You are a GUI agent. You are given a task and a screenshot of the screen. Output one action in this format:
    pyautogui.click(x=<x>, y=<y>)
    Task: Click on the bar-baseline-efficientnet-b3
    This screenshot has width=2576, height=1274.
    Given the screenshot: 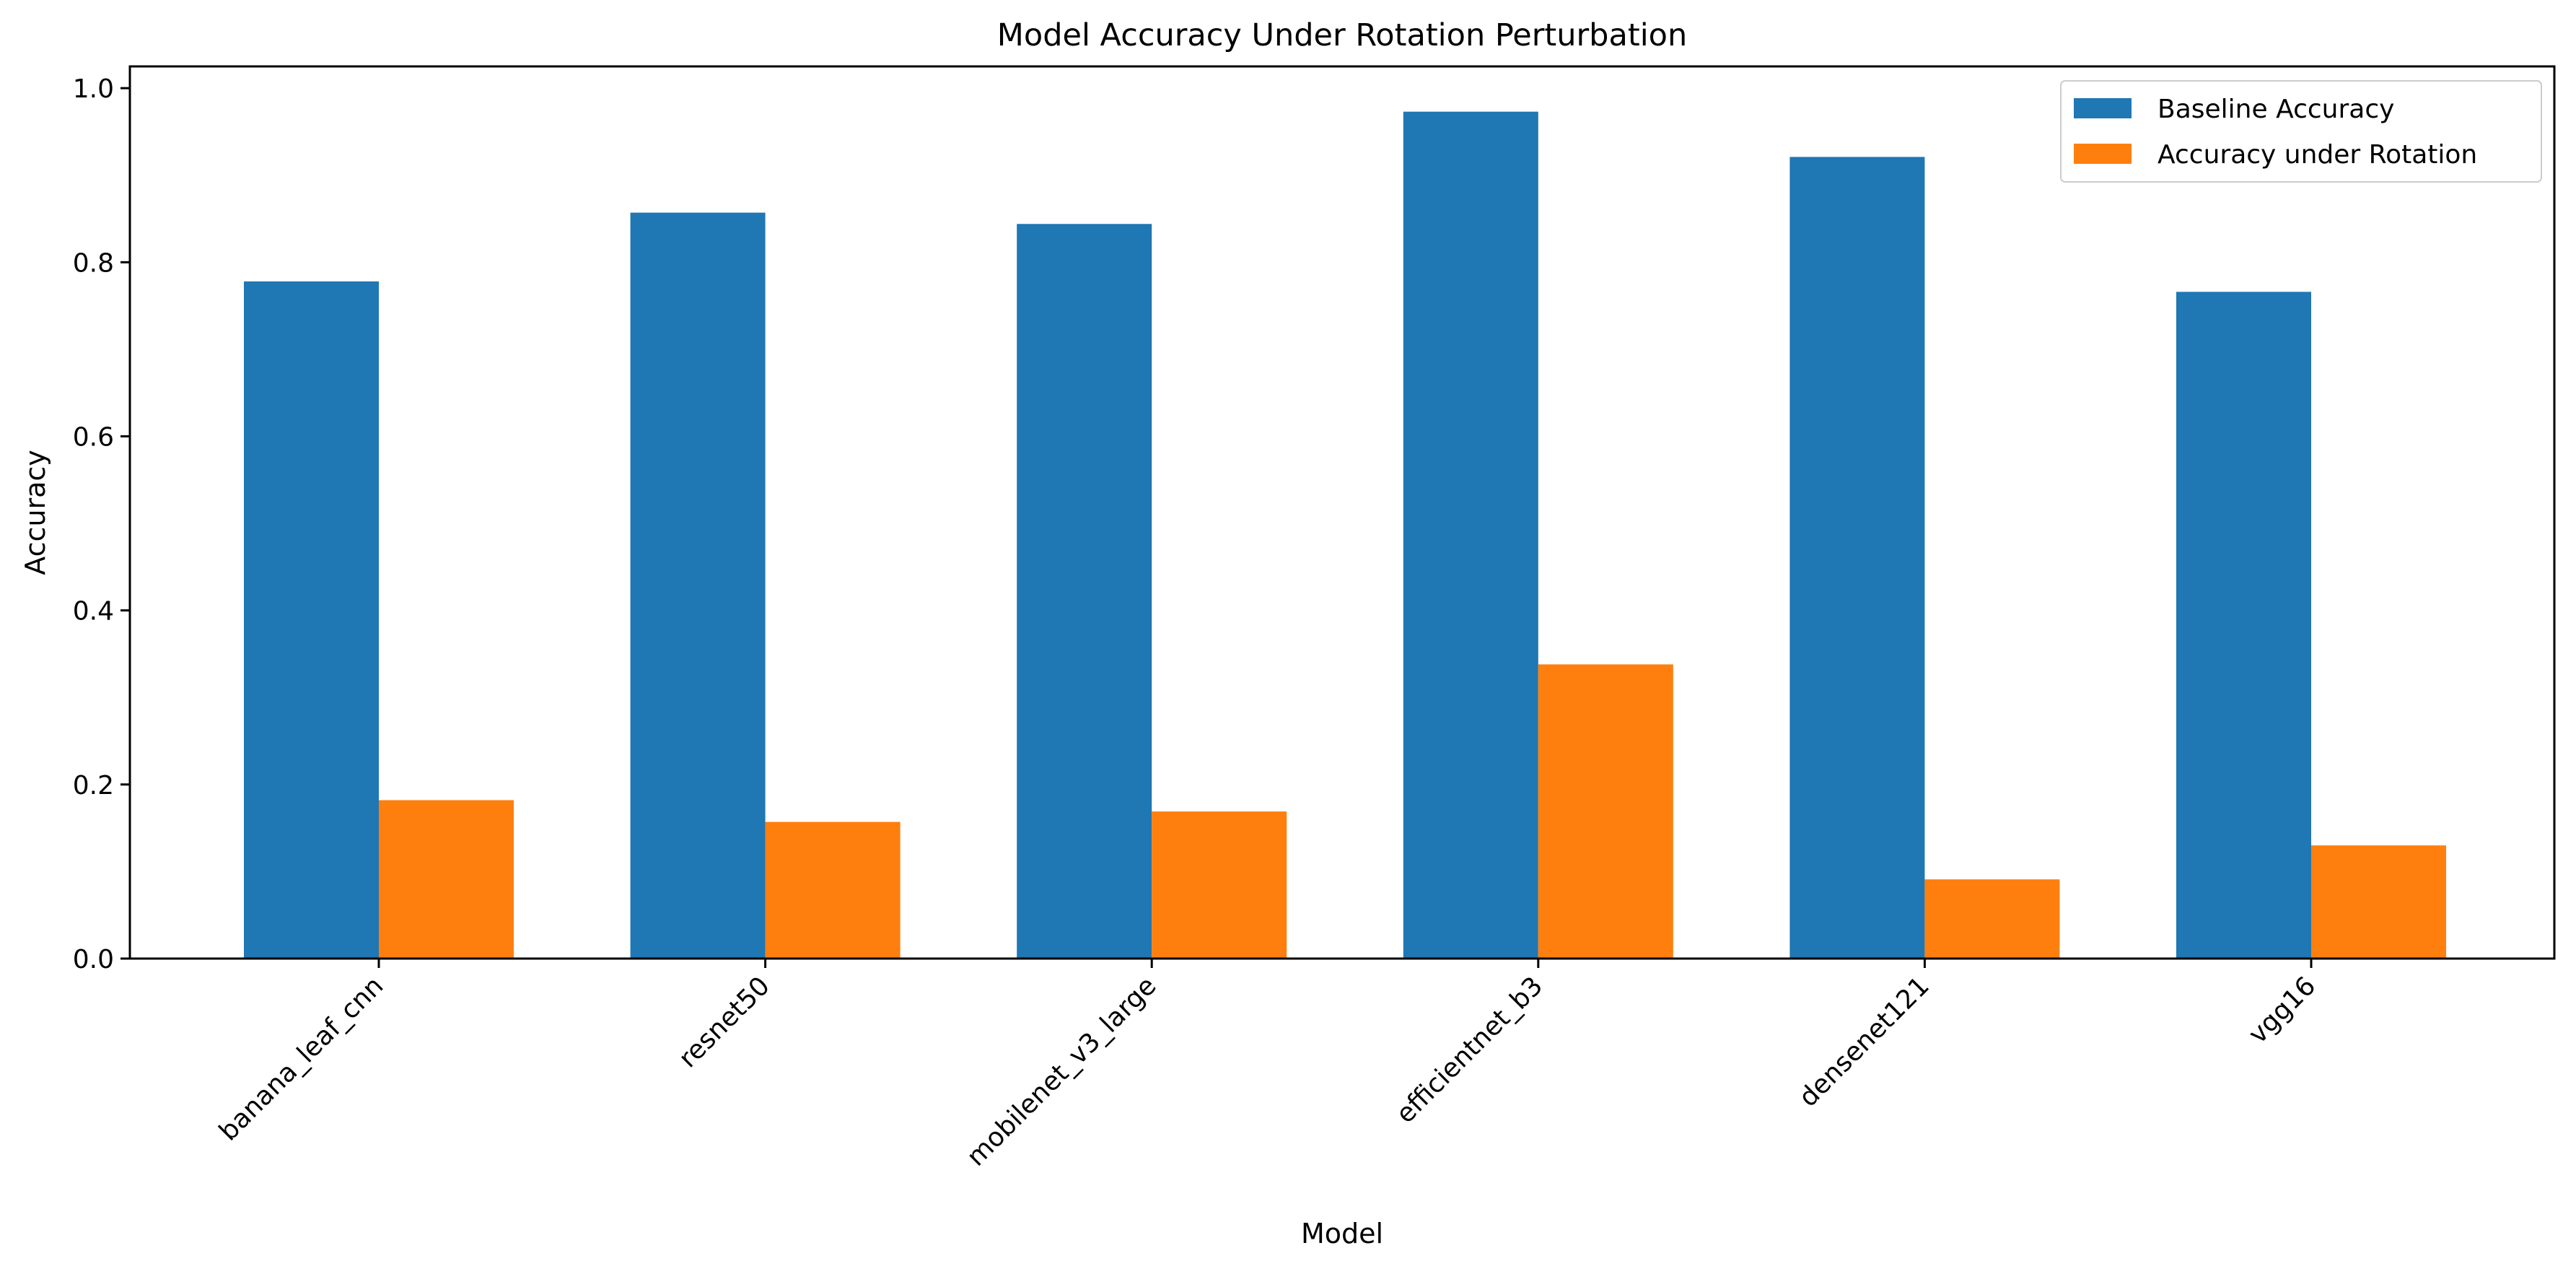 What is the action you would take?
    pyautogui.click(x=1470, y=535)
    